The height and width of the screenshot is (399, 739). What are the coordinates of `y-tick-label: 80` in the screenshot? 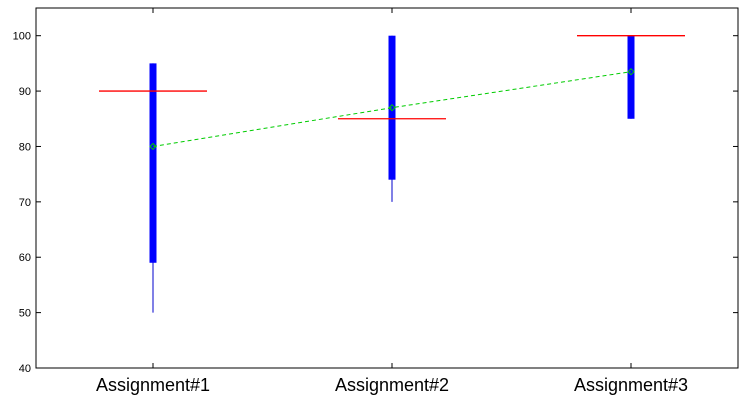 It's located at (25, 147).